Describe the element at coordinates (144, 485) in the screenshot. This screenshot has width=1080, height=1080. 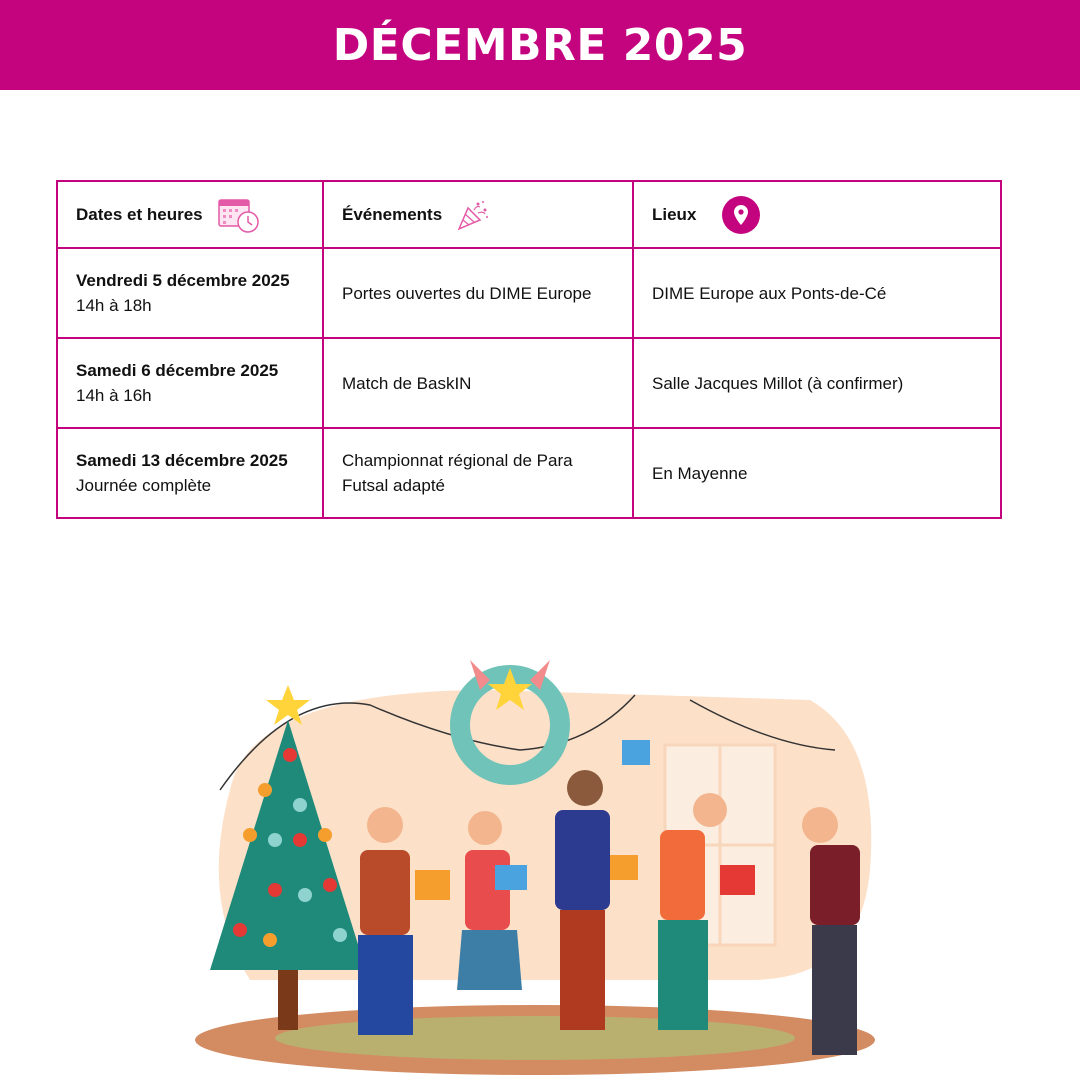
I see `time: Journée complète` at that location.